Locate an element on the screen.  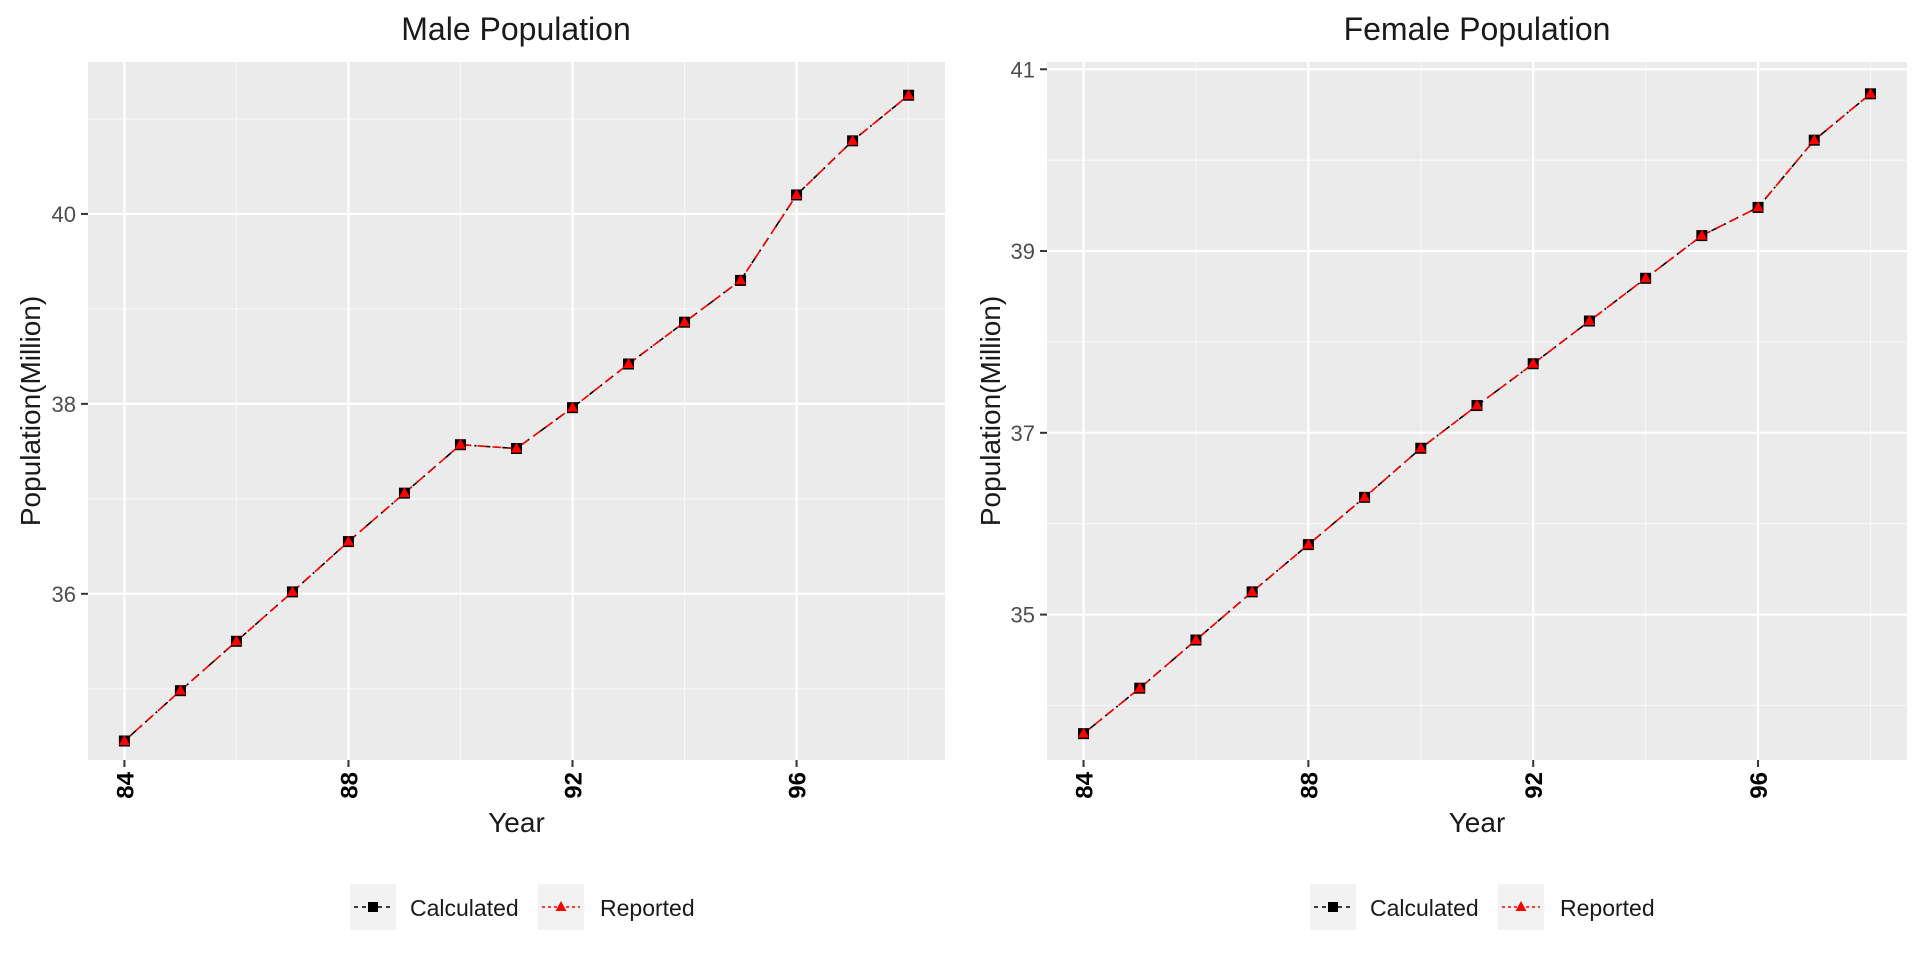
y-tick-label: 35 is located at coordinates (1023, 615).